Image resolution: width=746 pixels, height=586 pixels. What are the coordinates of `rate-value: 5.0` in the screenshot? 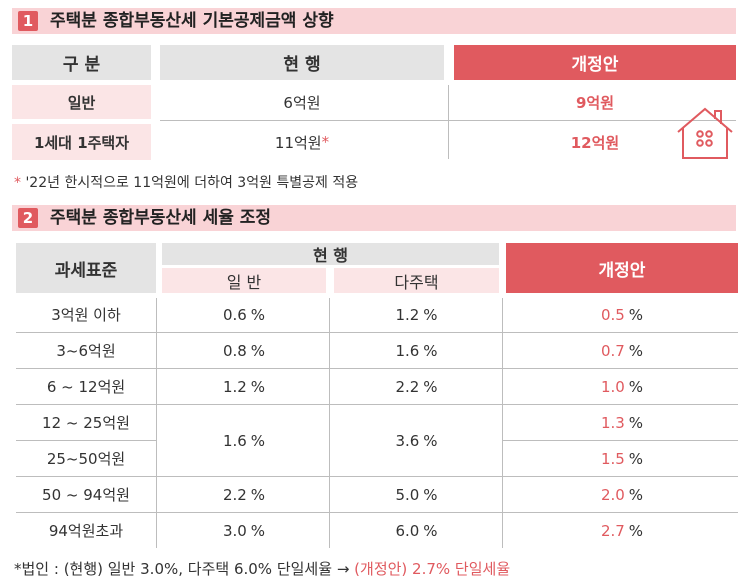 It's located at (407, 494).